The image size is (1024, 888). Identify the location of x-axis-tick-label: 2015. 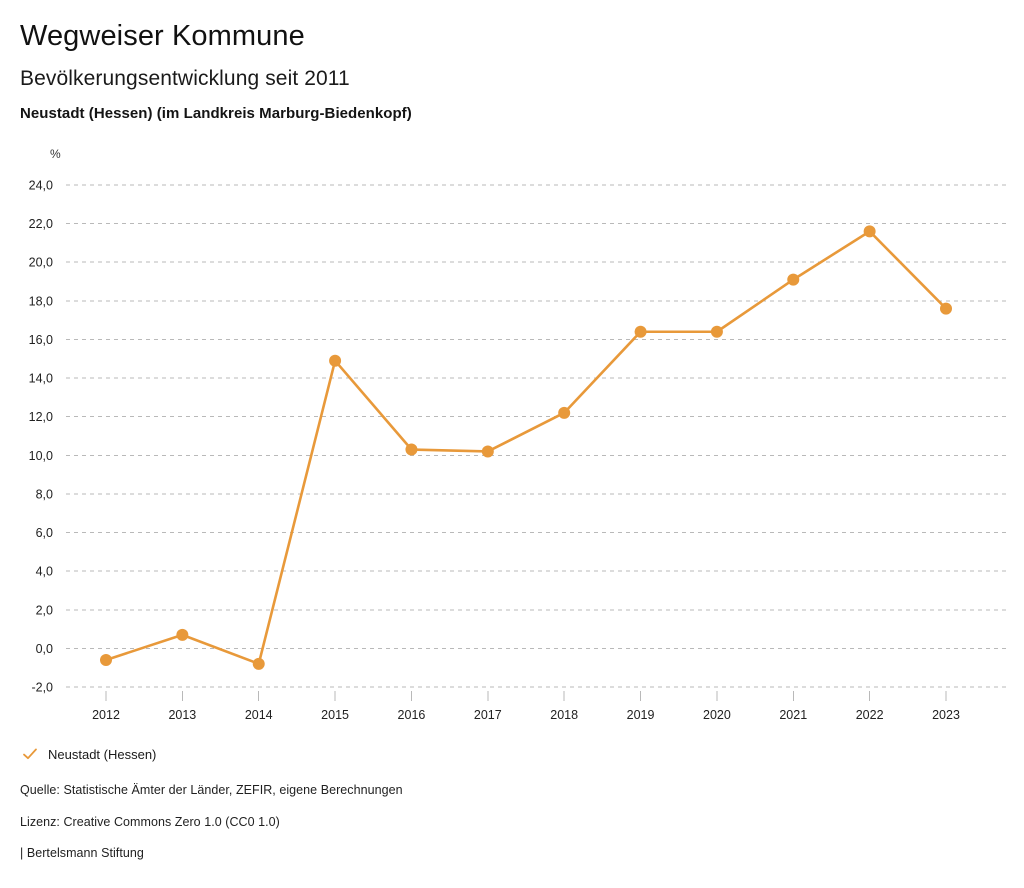
(335, 715).